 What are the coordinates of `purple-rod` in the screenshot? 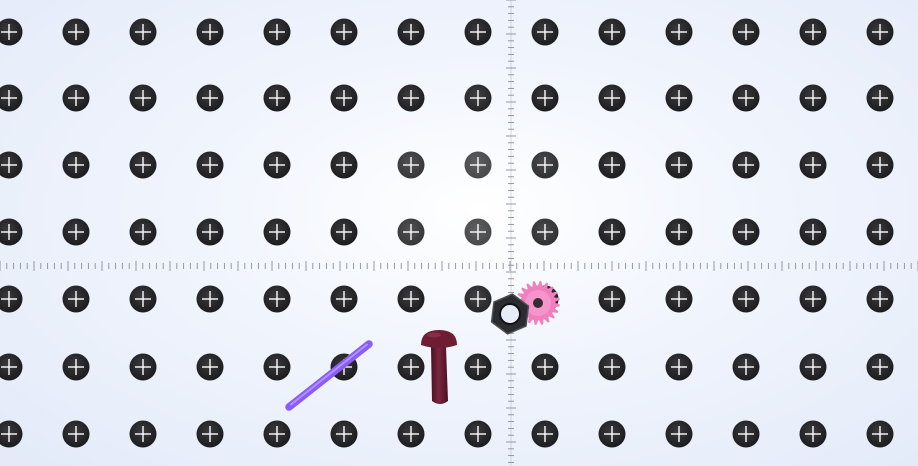 It's located at (329, 375).